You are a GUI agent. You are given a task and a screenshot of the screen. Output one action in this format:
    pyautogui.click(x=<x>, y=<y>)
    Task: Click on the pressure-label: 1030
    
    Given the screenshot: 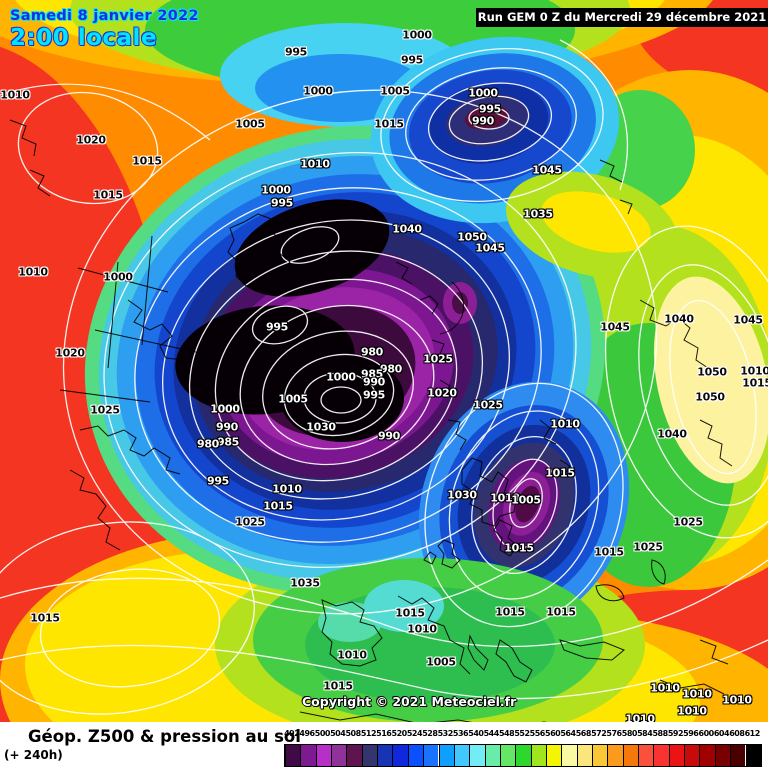 What is the action you would take?
    pyautogui.click(x=462, y=495)
    